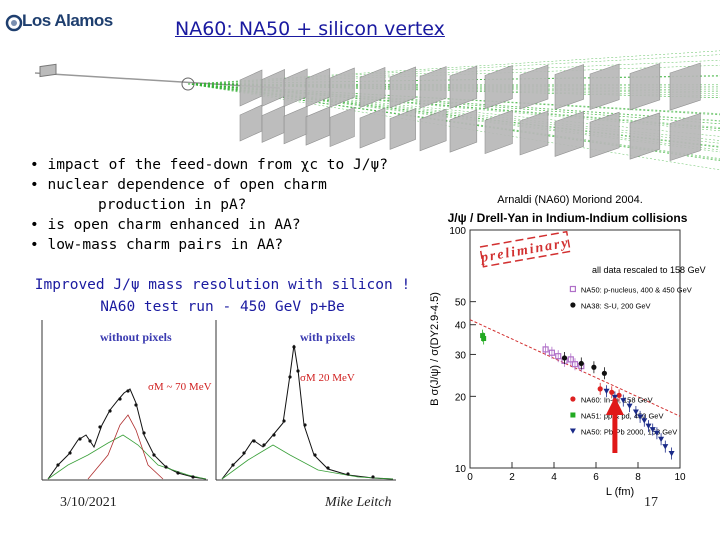 This screenshot has height=540, width=720. Describe the element at coordinates (620, 492) in the screenshot. I see `x-axis-label: L (fm)` at that location.